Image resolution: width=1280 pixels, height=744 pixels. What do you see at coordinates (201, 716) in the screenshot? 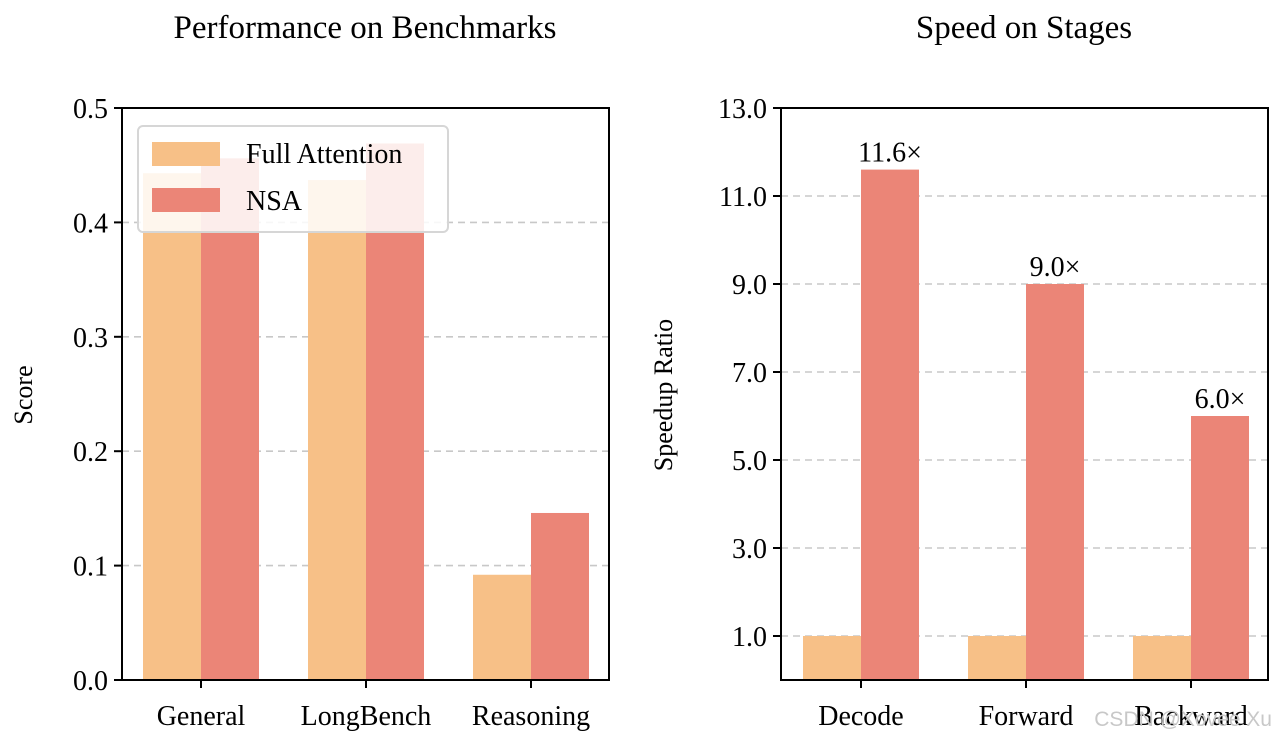
I see `x-tick-label: General` at bounding box center [201, 716].